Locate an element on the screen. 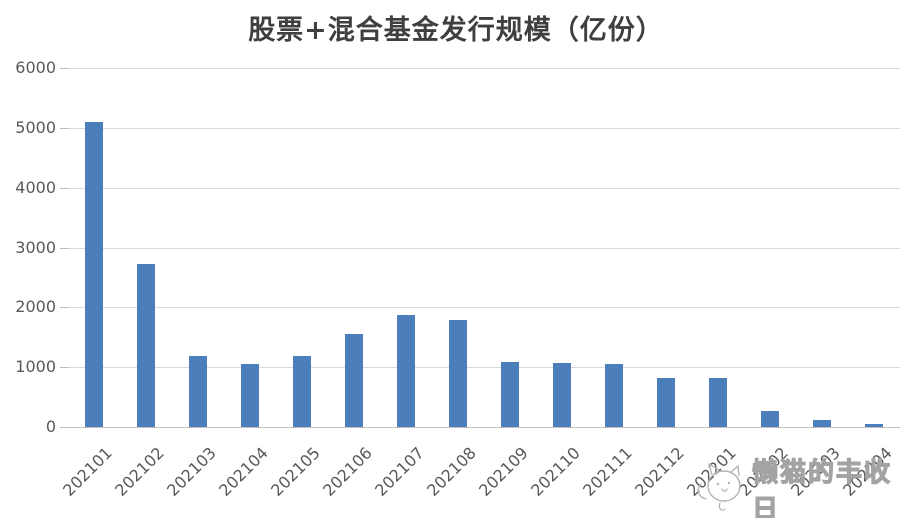  x-axis-label: 202108 is located at coordinates (451, 471).